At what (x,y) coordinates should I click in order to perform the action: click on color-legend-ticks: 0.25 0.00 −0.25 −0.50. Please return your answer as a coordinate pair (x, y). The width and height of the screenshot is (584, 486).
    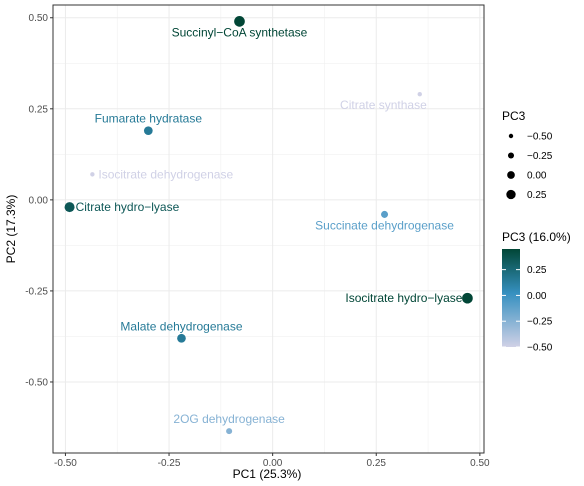
    Looking at the image, I should click on (527, 309).